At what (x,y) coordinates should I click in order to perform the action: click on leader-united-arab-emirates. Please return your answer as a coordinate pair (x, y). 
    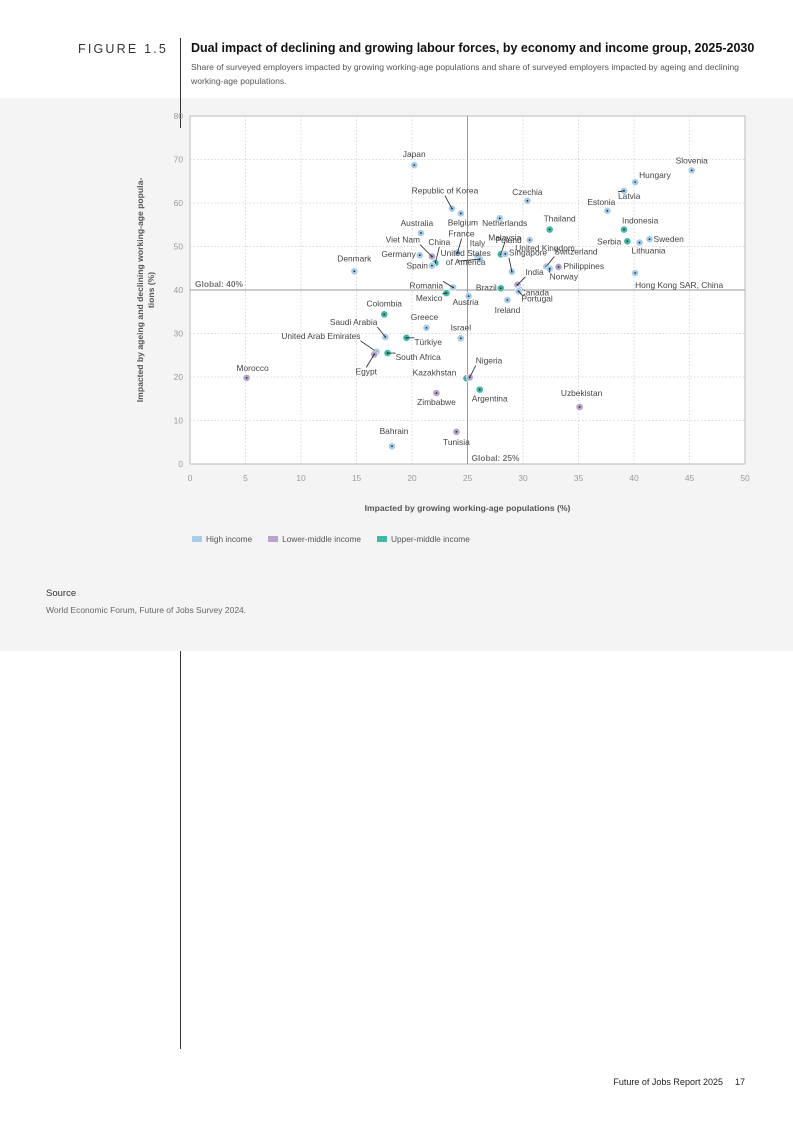
    Looking at the image, I should click on (368, 346).